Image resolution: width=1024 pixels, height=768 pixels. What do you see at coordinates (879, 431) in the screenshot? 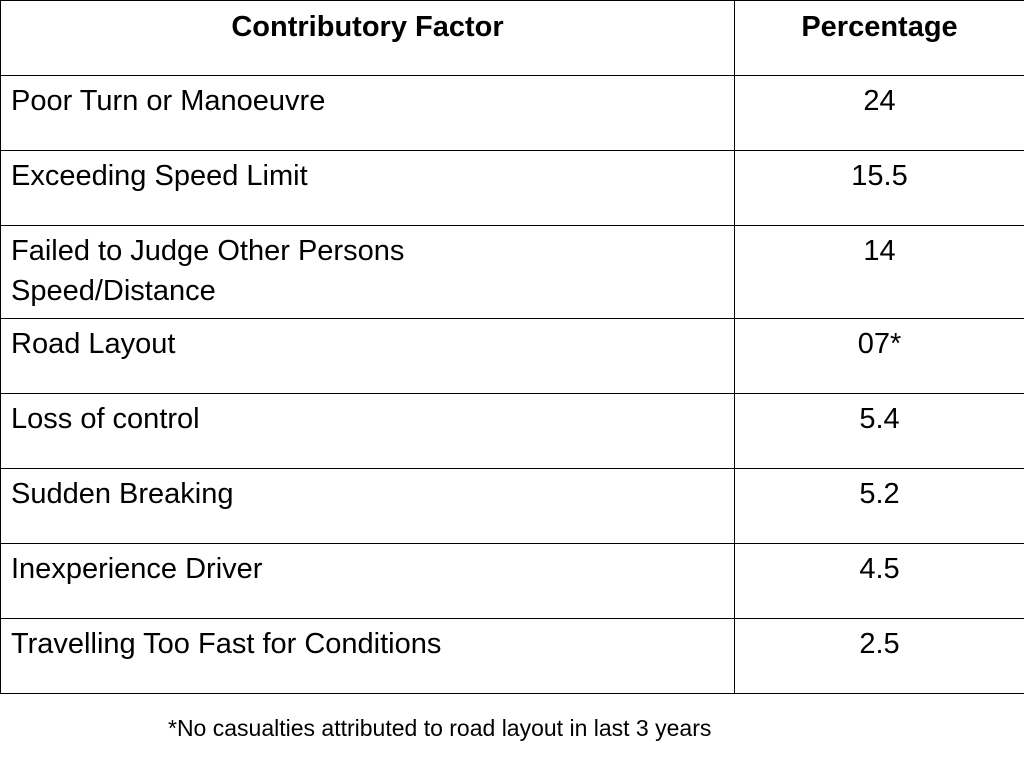
I see `percentage-cell: 5.4` at bounding box center [879, 431].